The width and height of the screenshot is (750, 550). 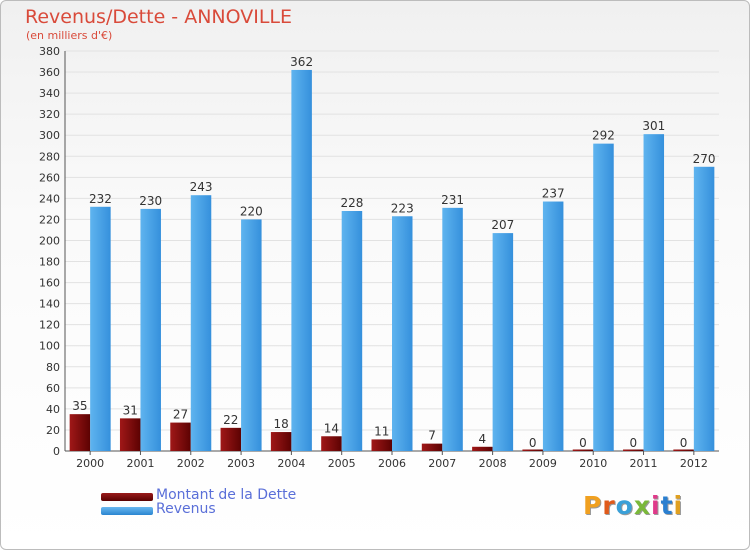 I want to click on x-tick-label: 2000, so click(x=90, y=463).